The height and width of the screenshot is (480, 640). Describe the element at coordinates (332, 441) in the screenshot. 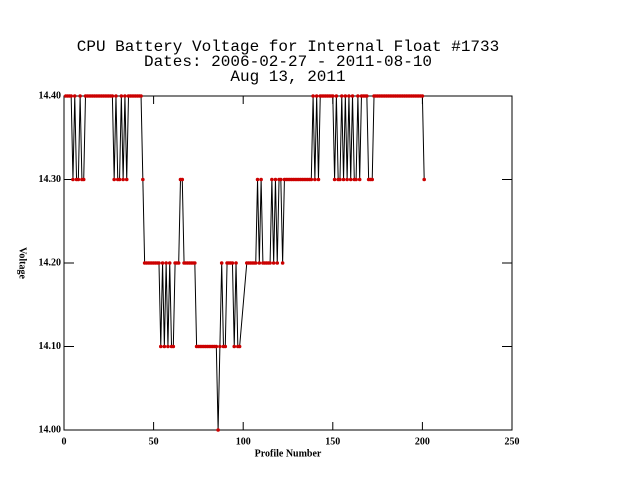

I see `x-tick-label: 150` at that location.